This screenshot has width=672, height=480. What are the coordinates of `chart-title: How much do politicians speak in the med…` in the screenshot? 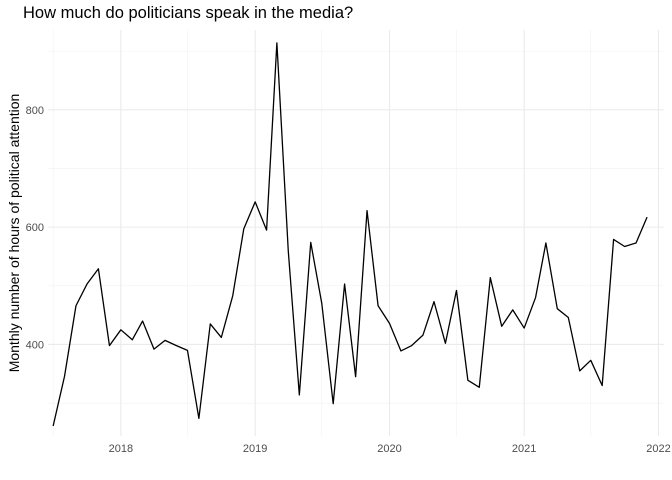 It's located at (188, 13).